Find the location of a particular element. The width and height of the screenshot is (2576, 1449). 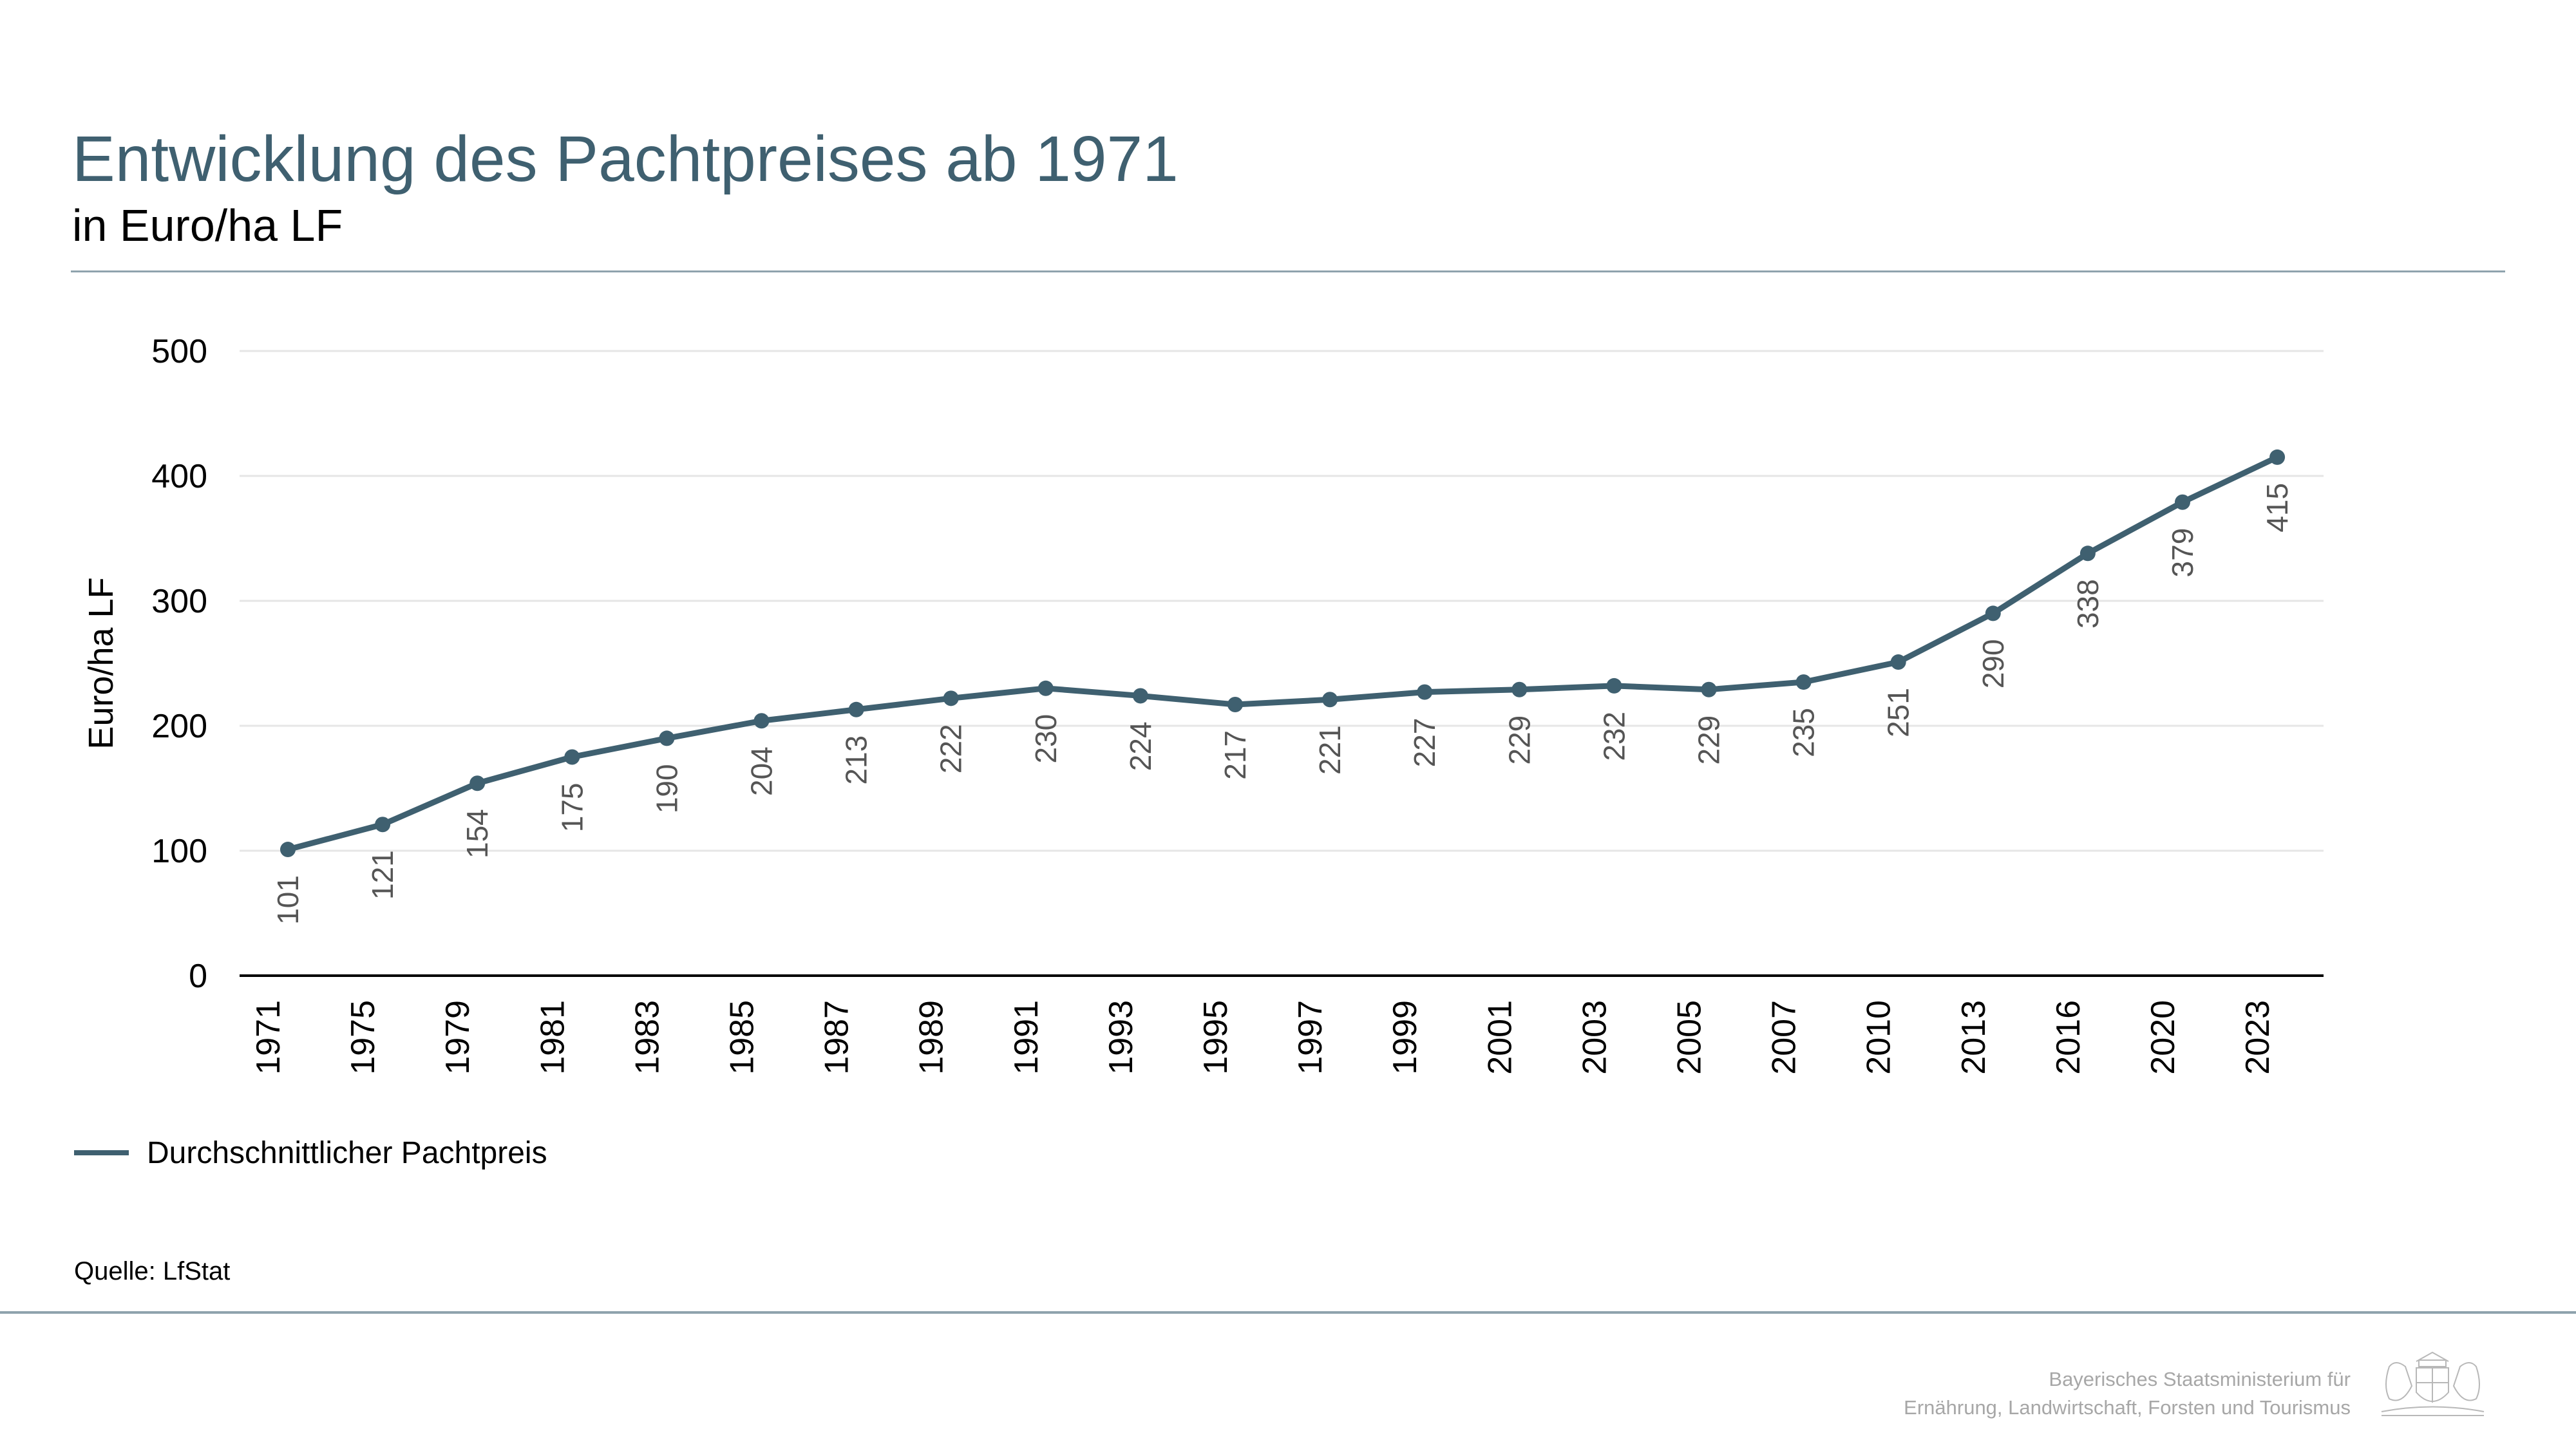

page-title: Entwicklung des Pachtpreises ab 1971 is located at coordinates (625, 159).